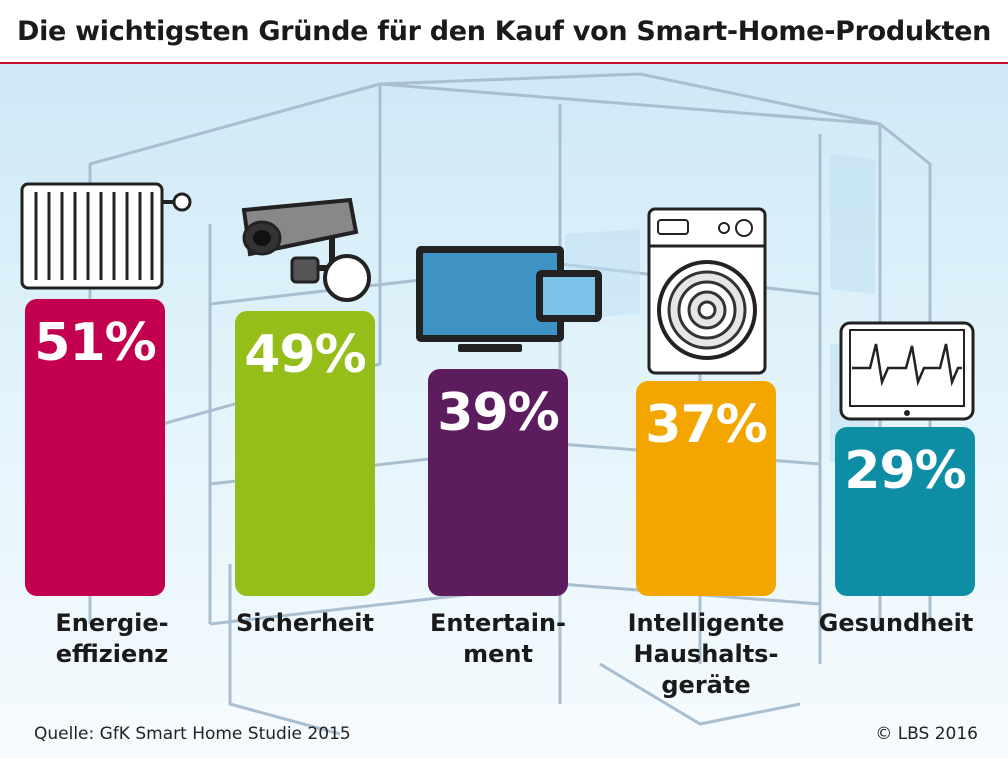 This screenshot has width=1008, height=758. I want to click on bar-value-label: 39%, so click(498, 413).